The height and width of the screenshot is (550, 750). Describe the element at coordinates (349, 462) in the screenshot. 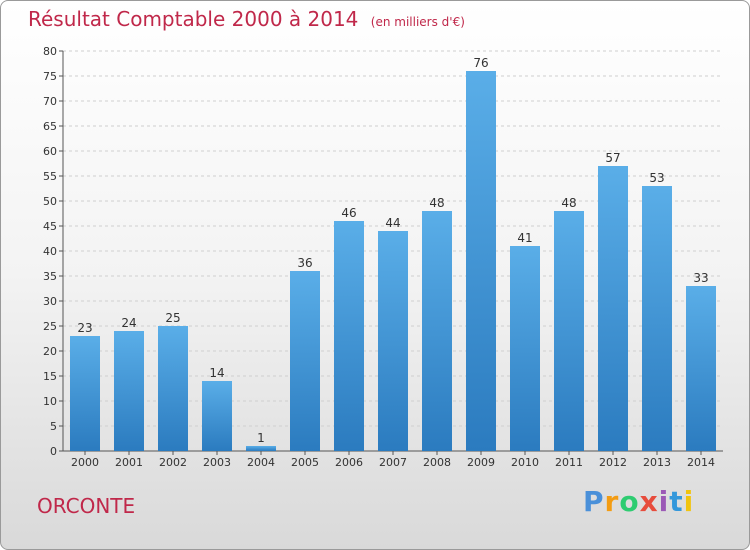

I see `x-tick-label-2006: 2006` at that location.